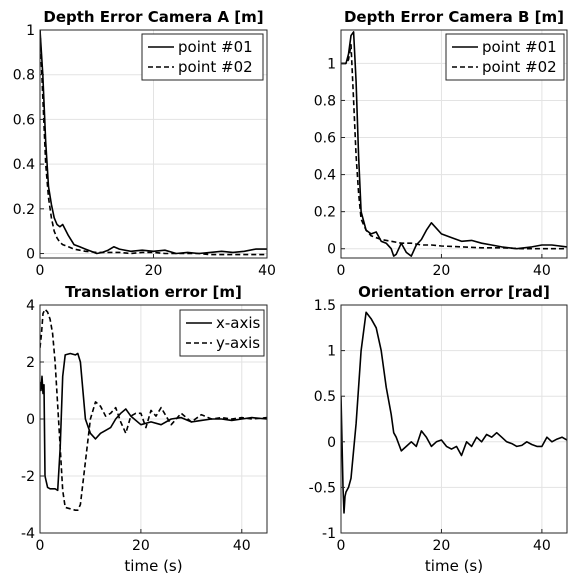 The height and width of the screenshot is (577, 582). Describe the element at coordinates (325, 397) in the screenshot. I see `y-tick-label: 0.5` at that location.